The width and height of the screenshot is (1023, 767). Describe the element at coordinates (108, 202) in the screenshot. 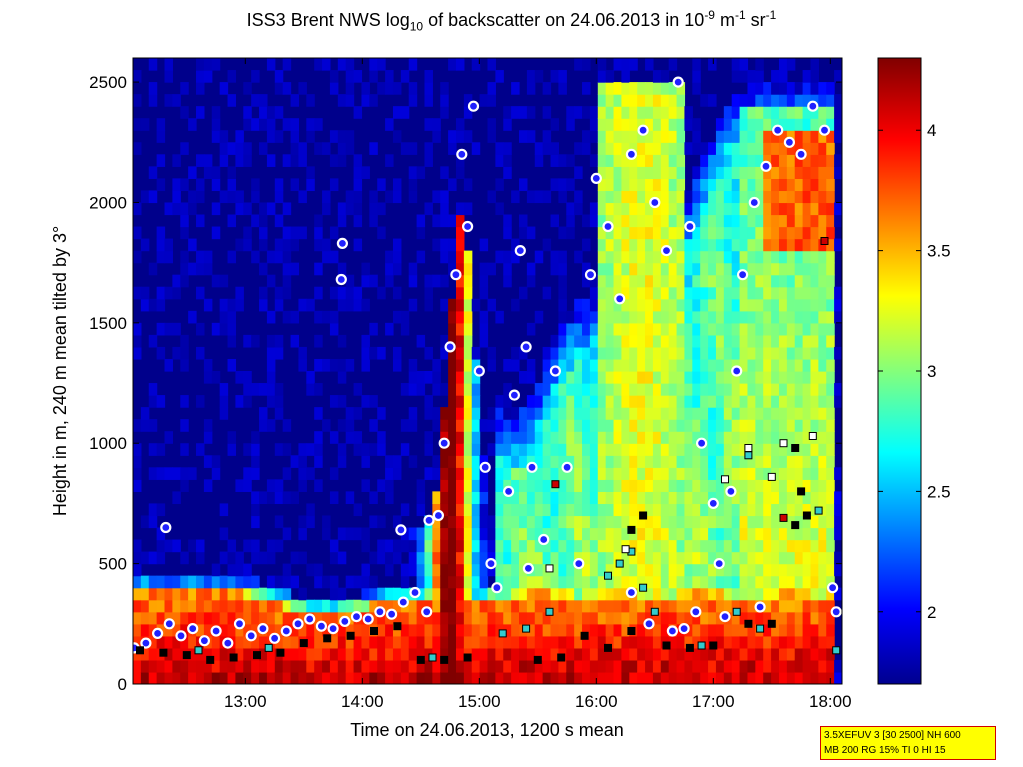

I see `y-tick-label: 2000` at that location.